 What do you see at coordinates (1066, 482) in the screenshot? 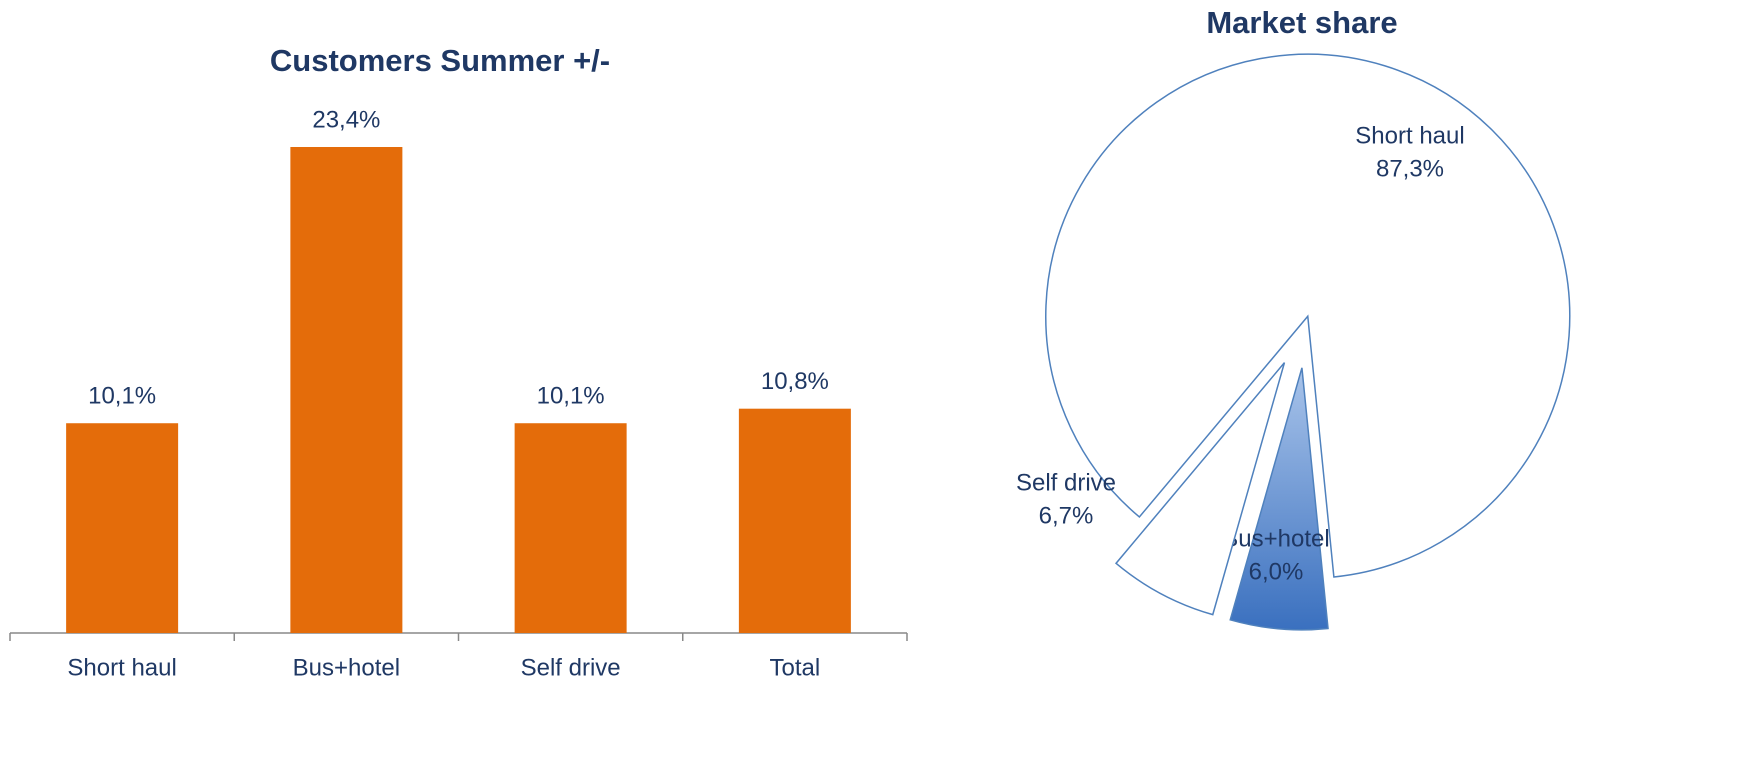
I see `slice-label: Self drive` at bounding box center [1066, 482].